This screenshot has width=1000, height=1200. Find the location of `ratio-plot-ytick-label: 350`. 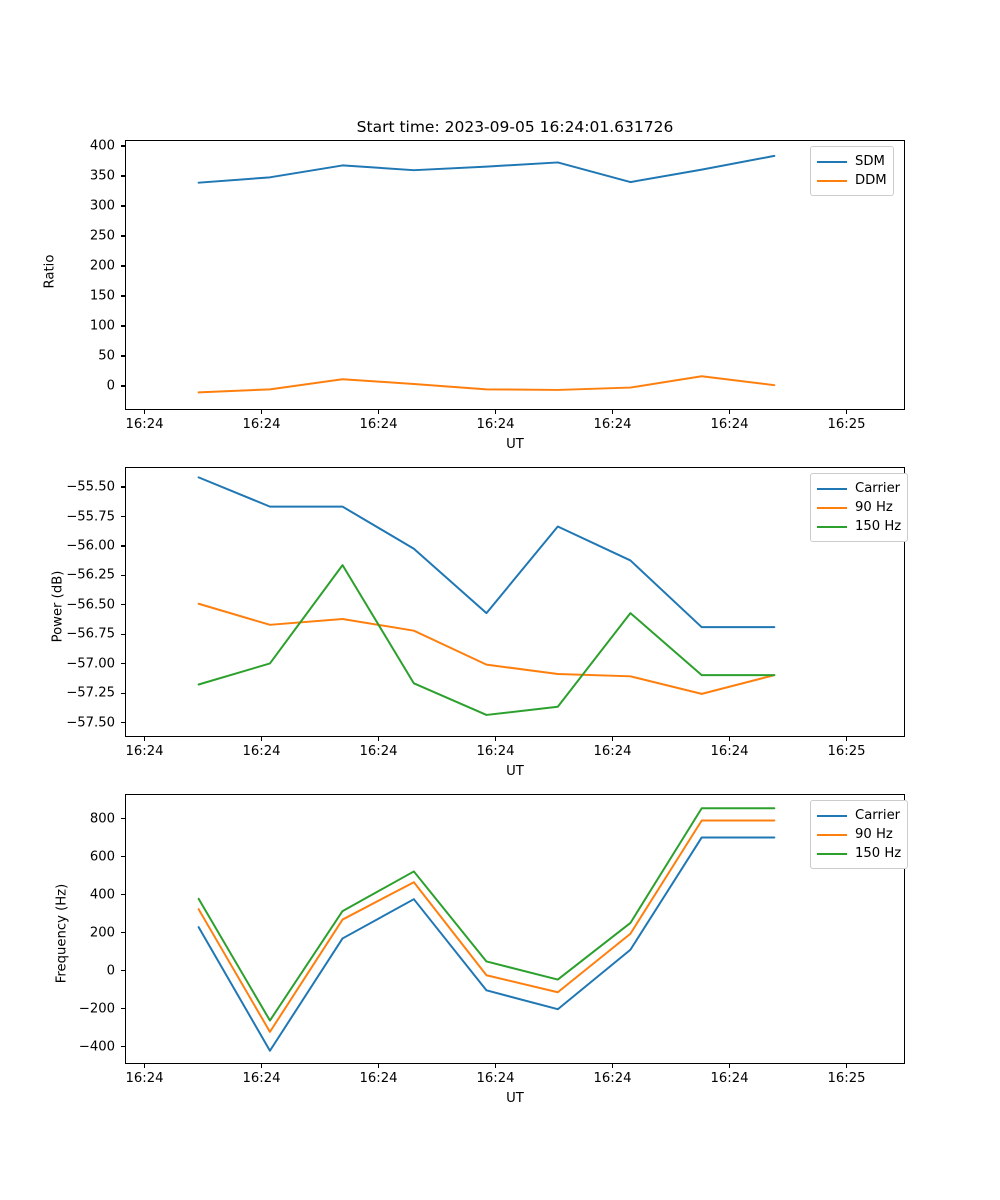

ratio-plot-ytick-label: 350 is located at coordinates (102, 176).